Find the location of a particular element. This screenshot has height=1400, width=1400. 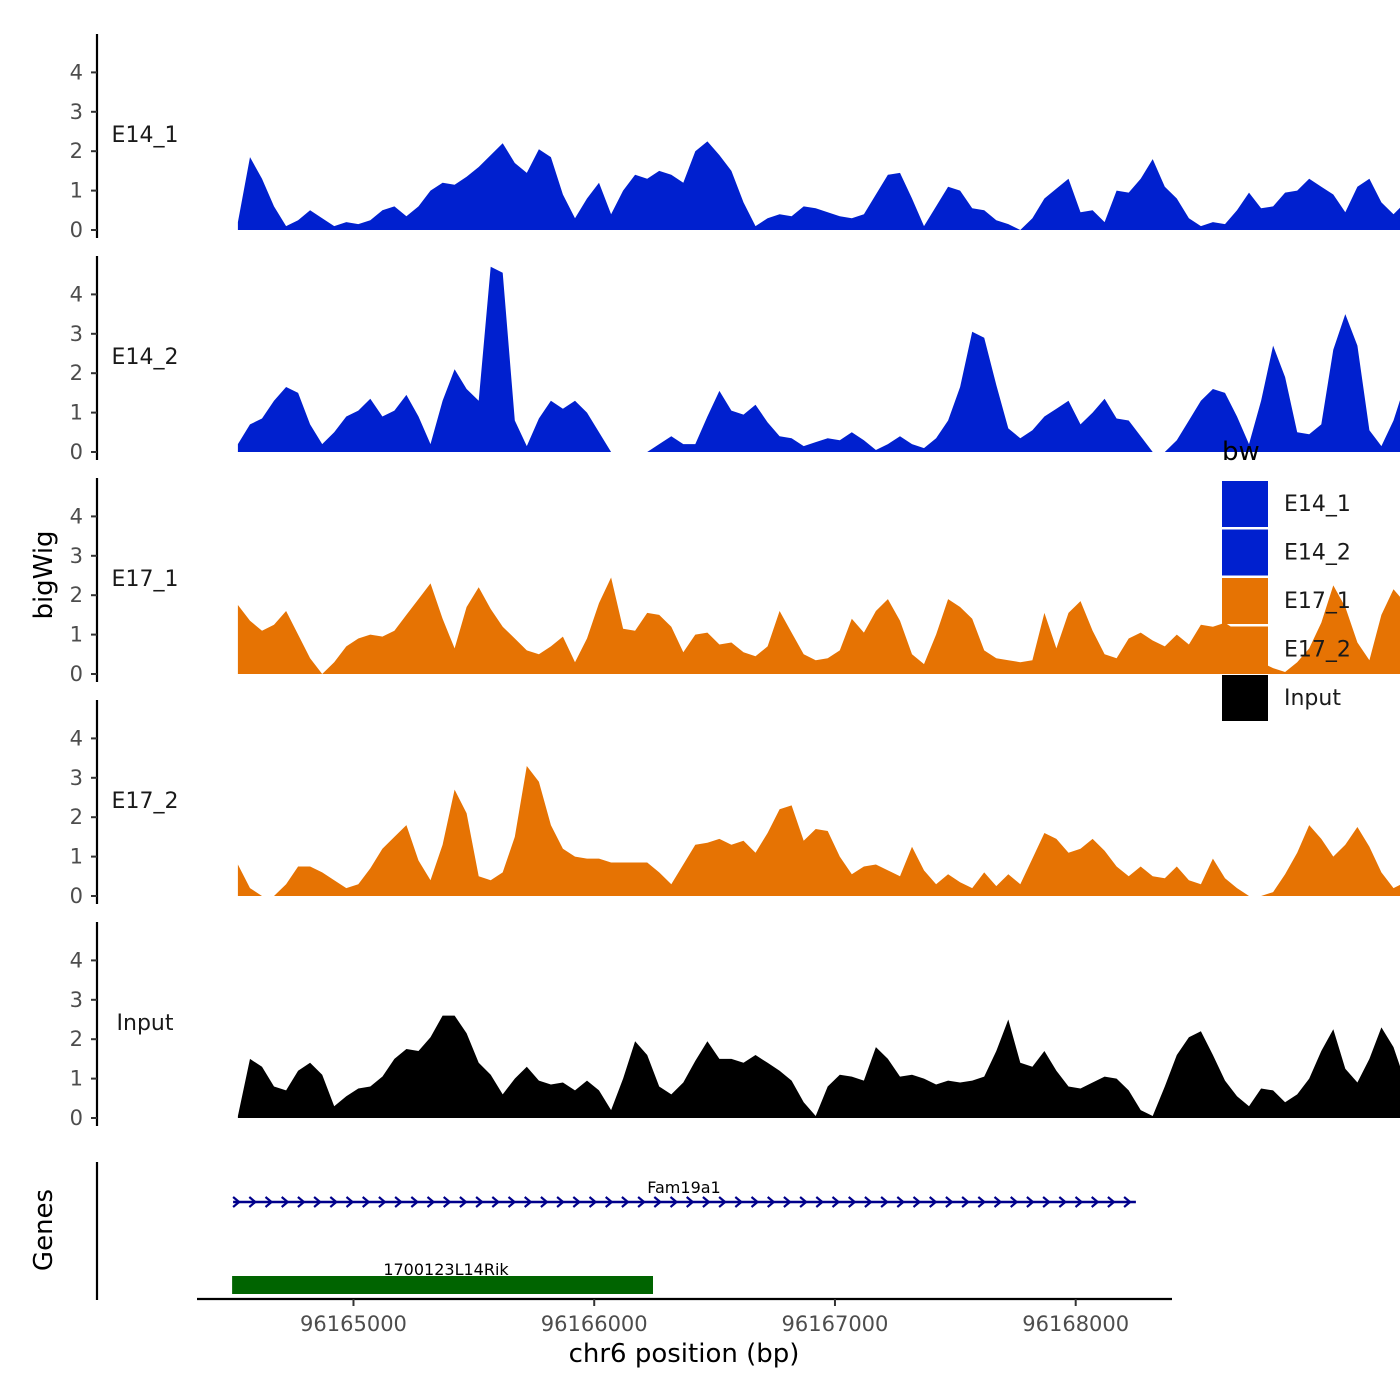

signal-area-input is located at coordinates (818, 1066).